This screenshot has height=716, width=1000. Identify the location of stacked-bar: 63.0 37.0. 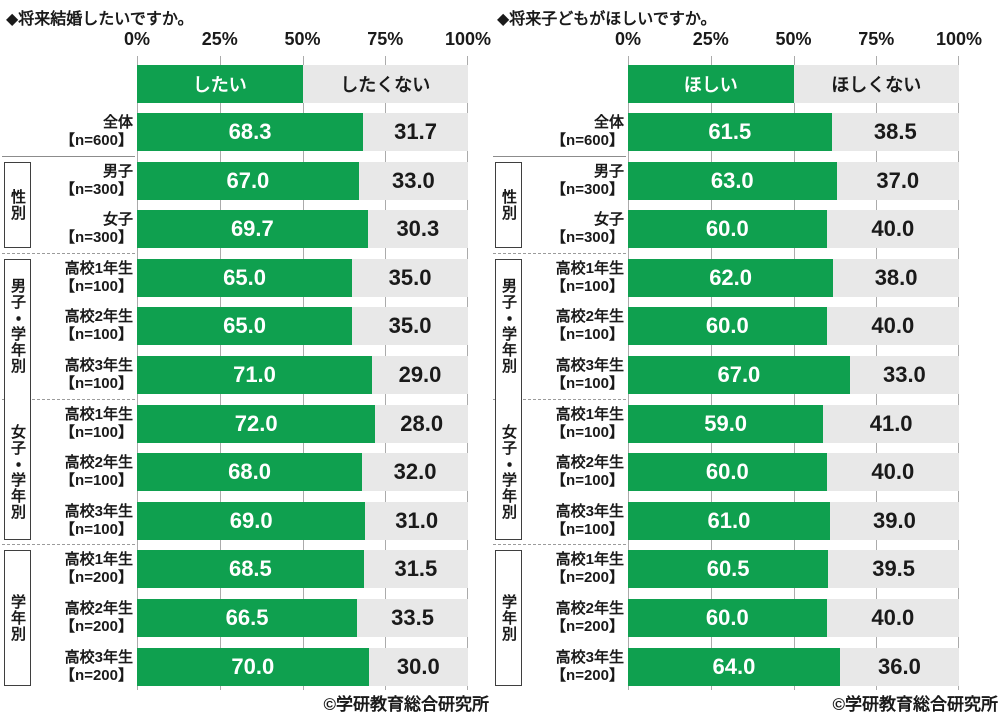
(793, 180).